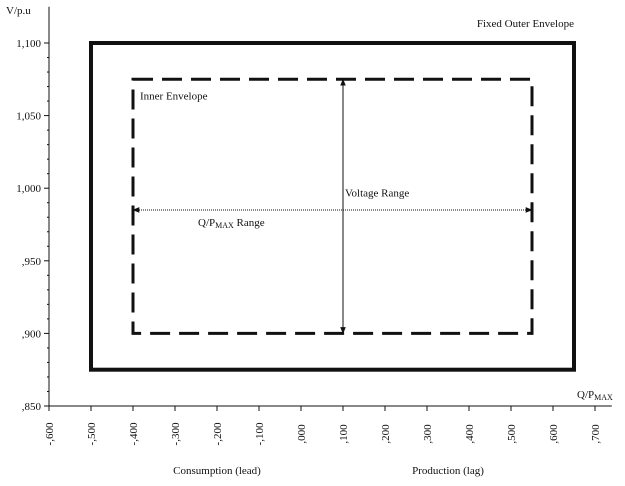 This screenshot has height=486, width=625. I want to click on y-axis-label: V/p.u, so click(18, 11).